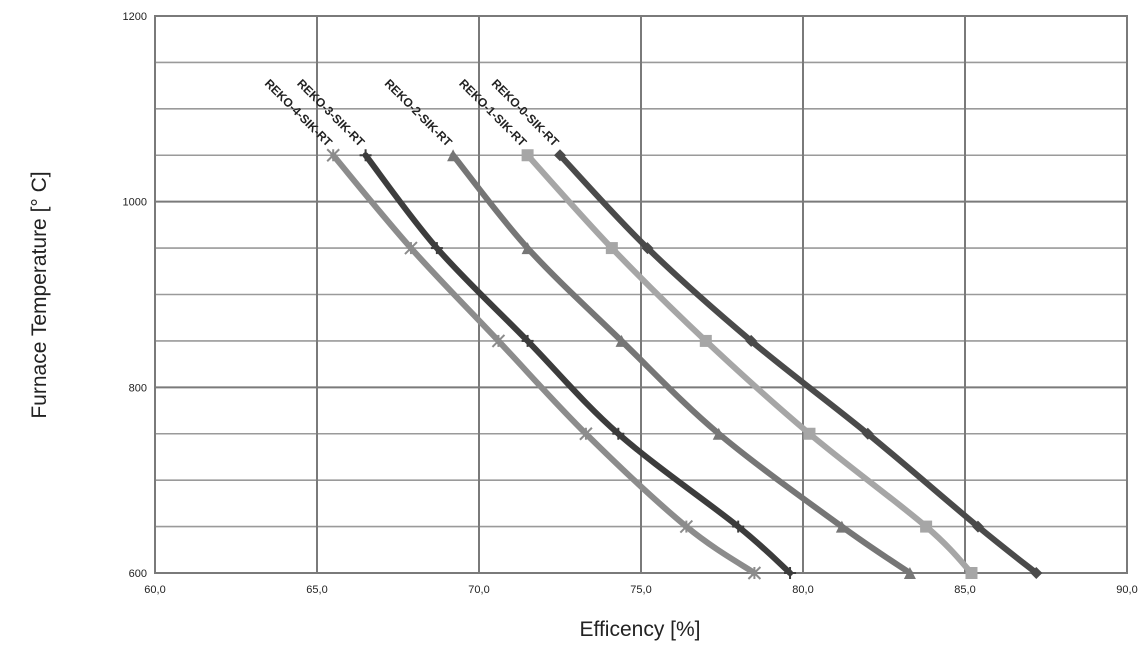 The height and width of the screenshot is (645, 1139). What do you see at coordinates (316, 590) in the screenshot?
I see `x-tick-label: 65,0` at bounding box center [316, 590].